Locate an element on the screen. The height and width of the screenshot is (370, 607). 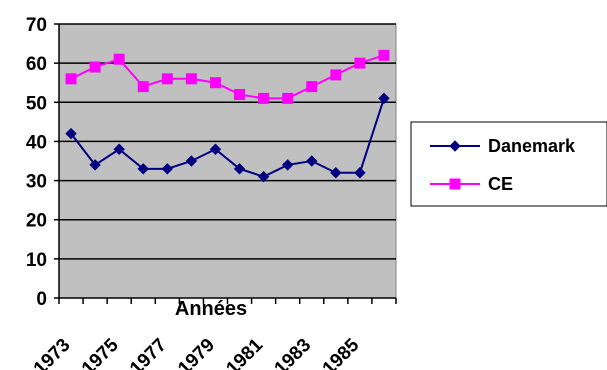
y-tick-label: 30 is located at coordinates (36, 182).